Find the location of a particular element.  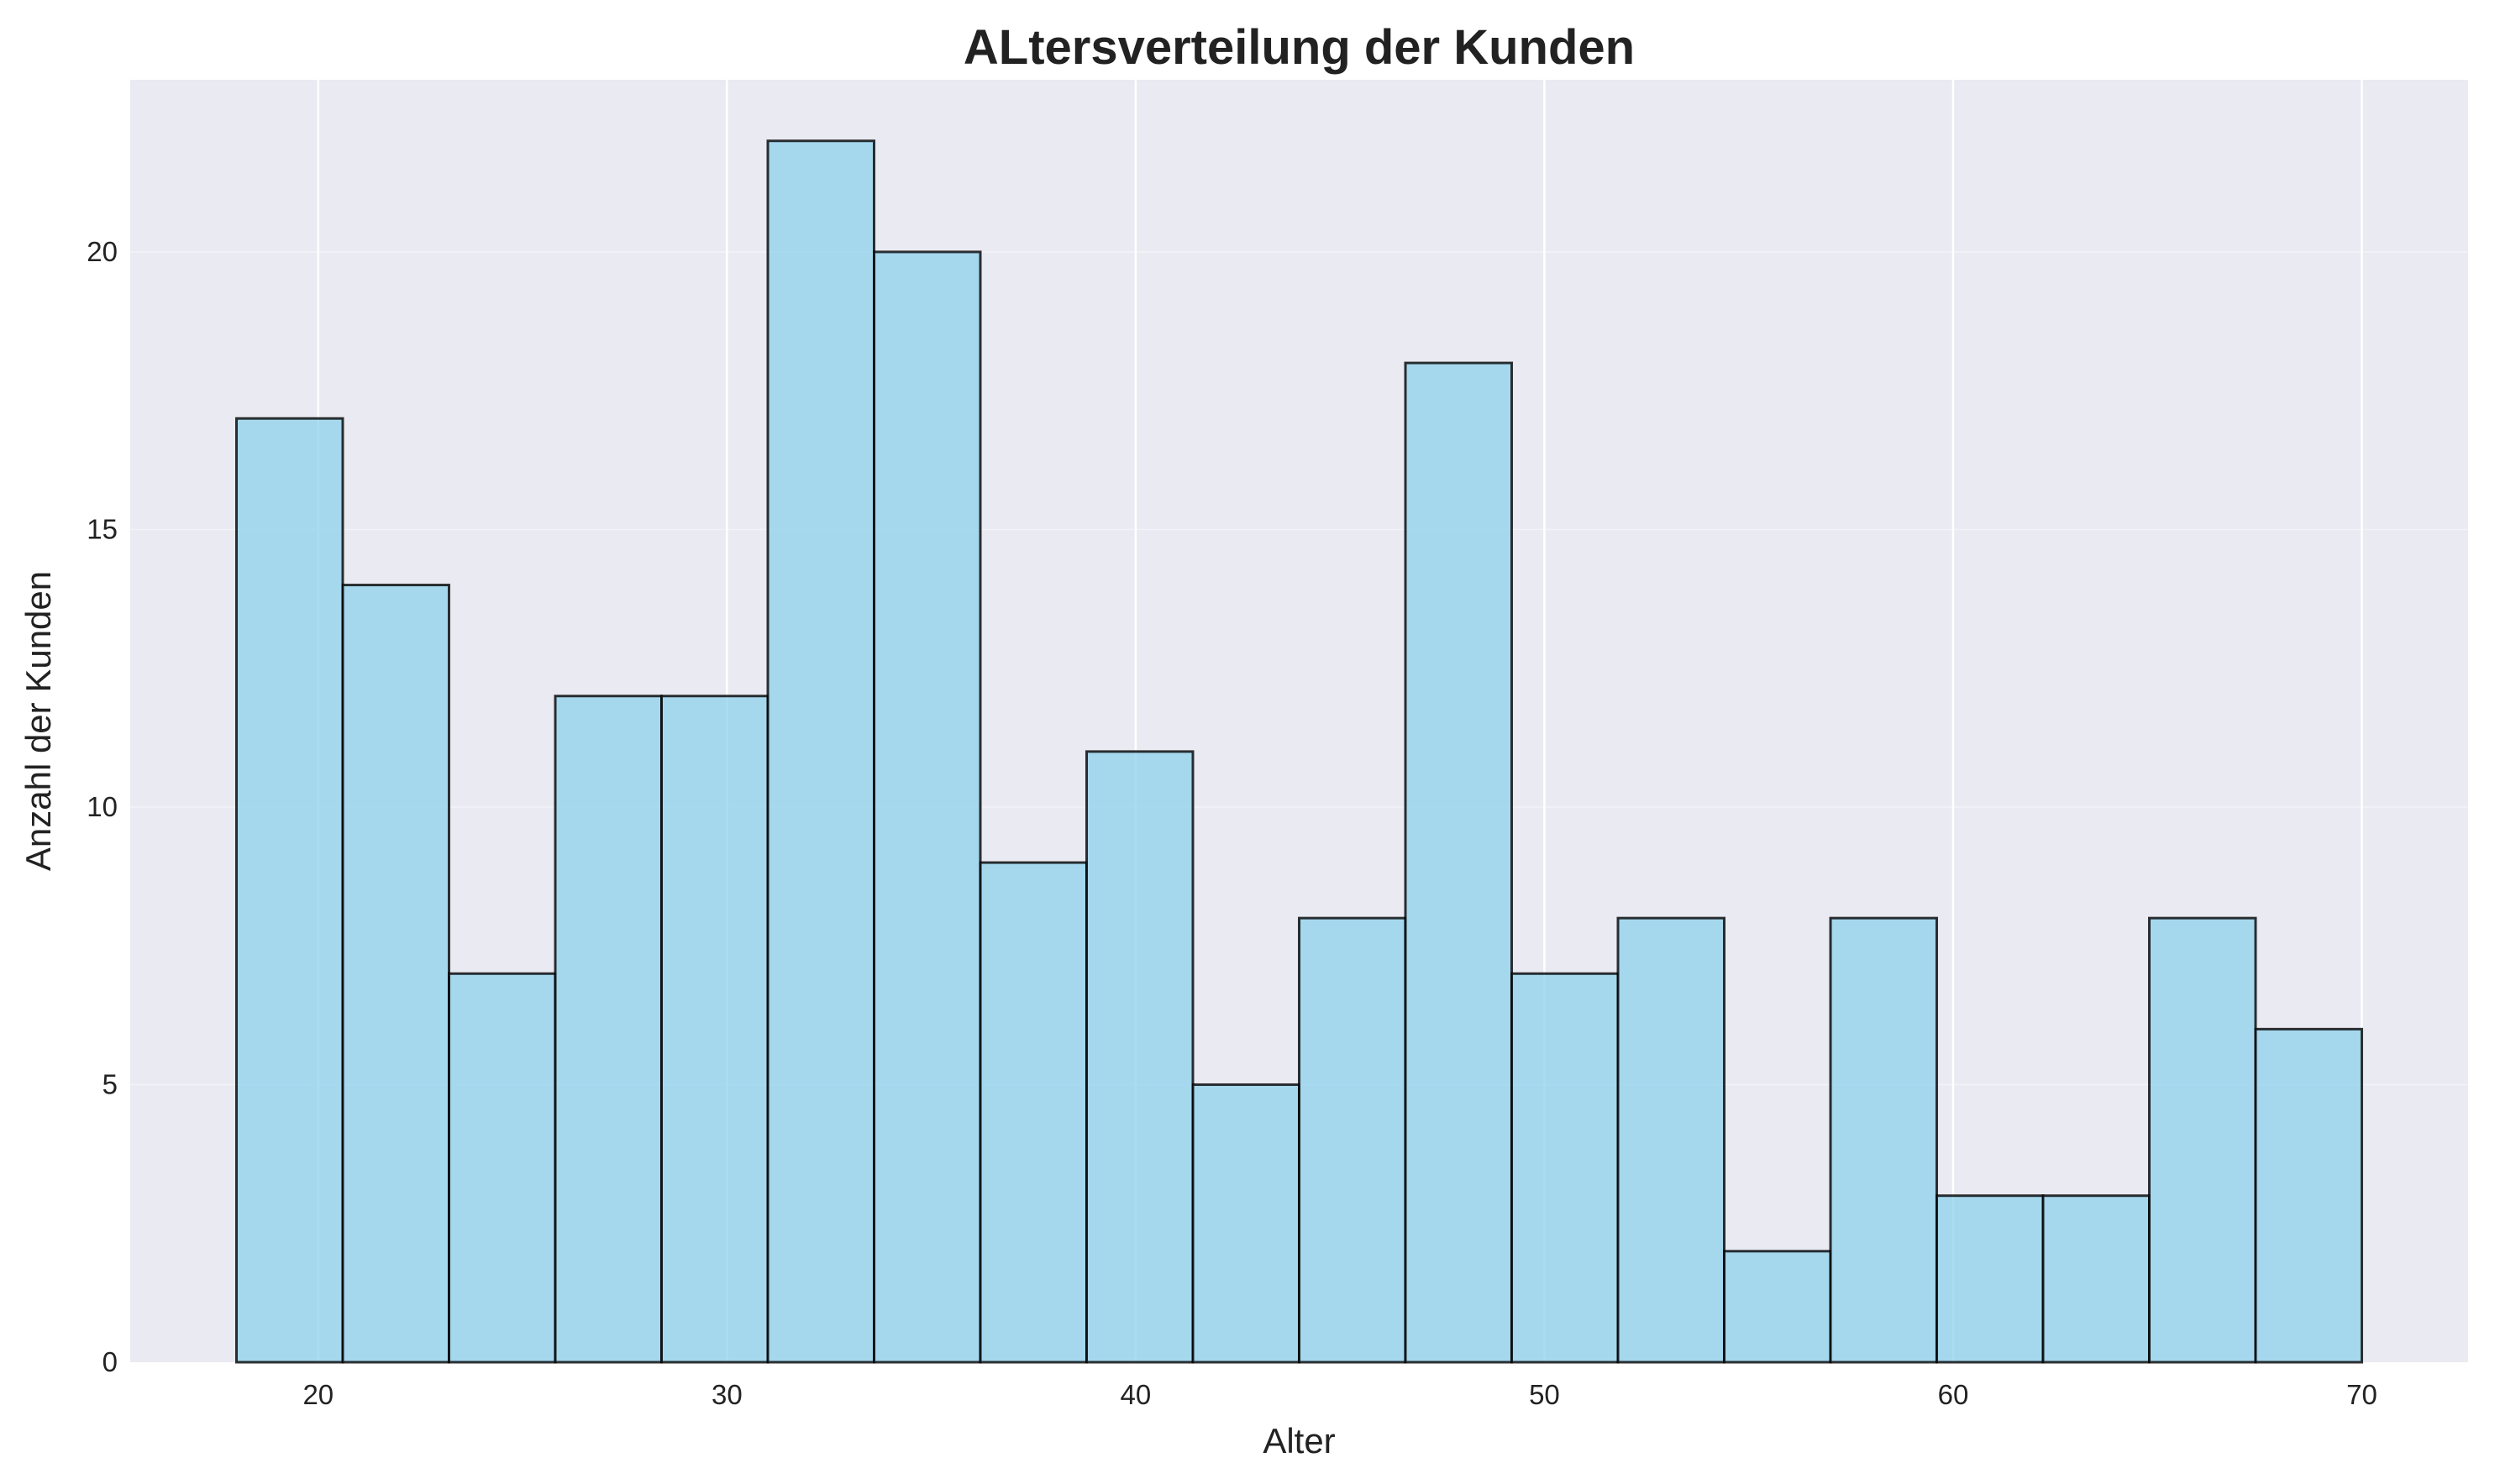

x-tick-label: 70 is located at coordinates (2361, 1394).